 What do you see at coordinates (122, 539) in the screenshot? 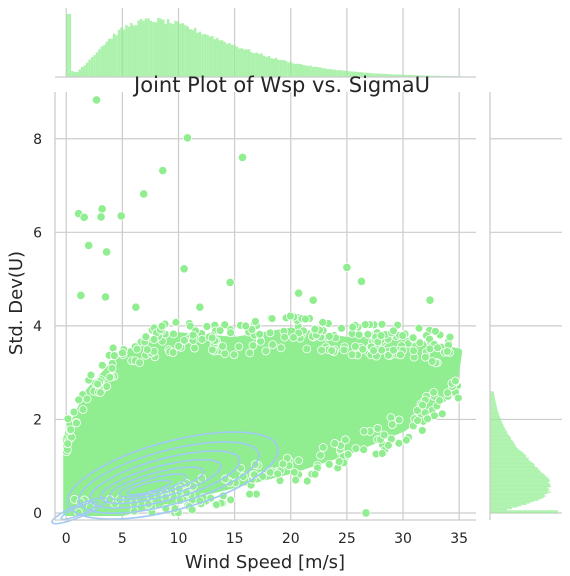
I see `x-tick-label: 5` at bounding box center [122, 539].